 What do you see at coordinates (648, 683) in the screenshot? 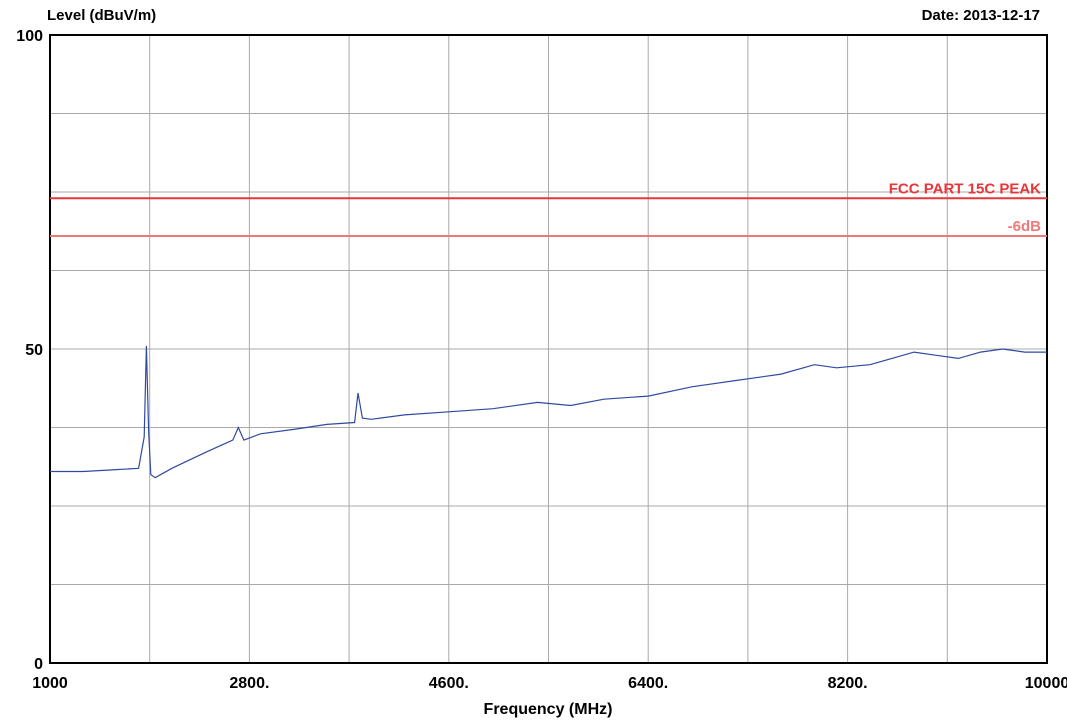
I see `x-tick-label: 6400.` at bounding box center [648, 683].